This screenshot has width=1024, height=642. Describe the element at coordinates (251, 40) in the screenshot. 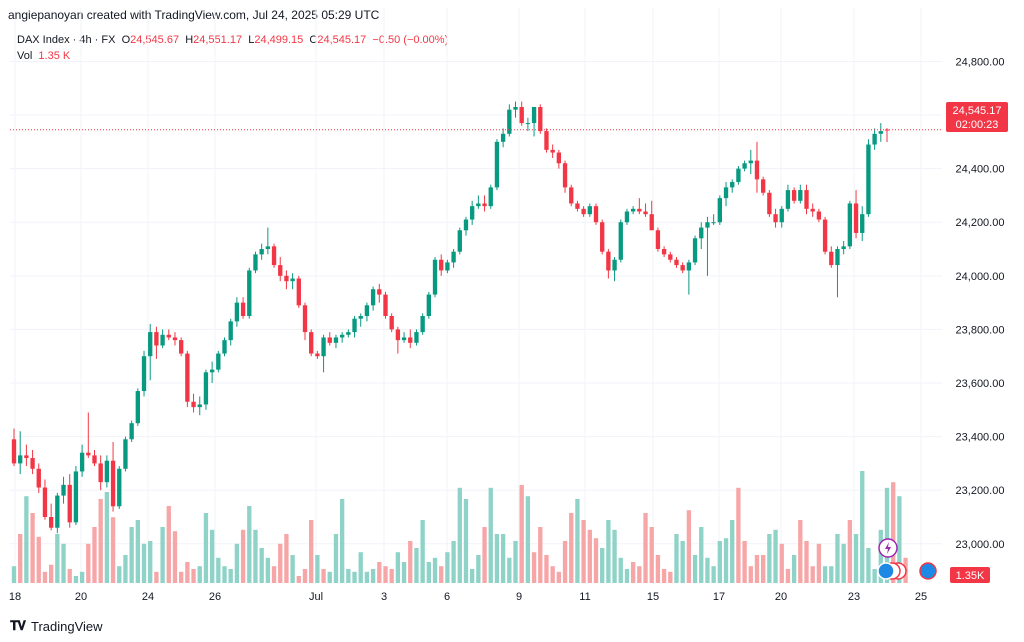

I see `low-label: L` at that location.